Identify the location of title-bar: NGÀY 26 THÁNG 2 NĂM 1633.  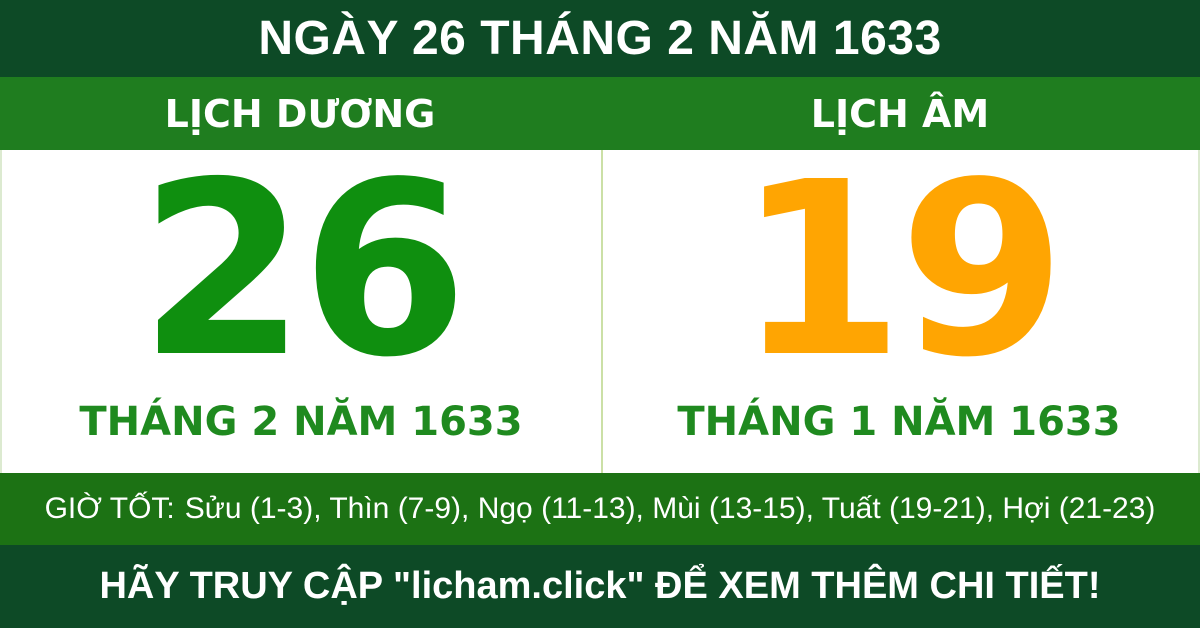
(600, 38).